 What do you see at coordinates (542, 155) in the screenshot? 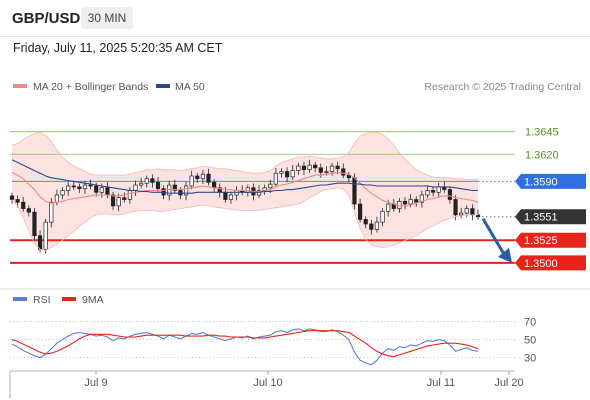
I see `level-label-1.3620: 1.3620` at bounding box center [542, 155].